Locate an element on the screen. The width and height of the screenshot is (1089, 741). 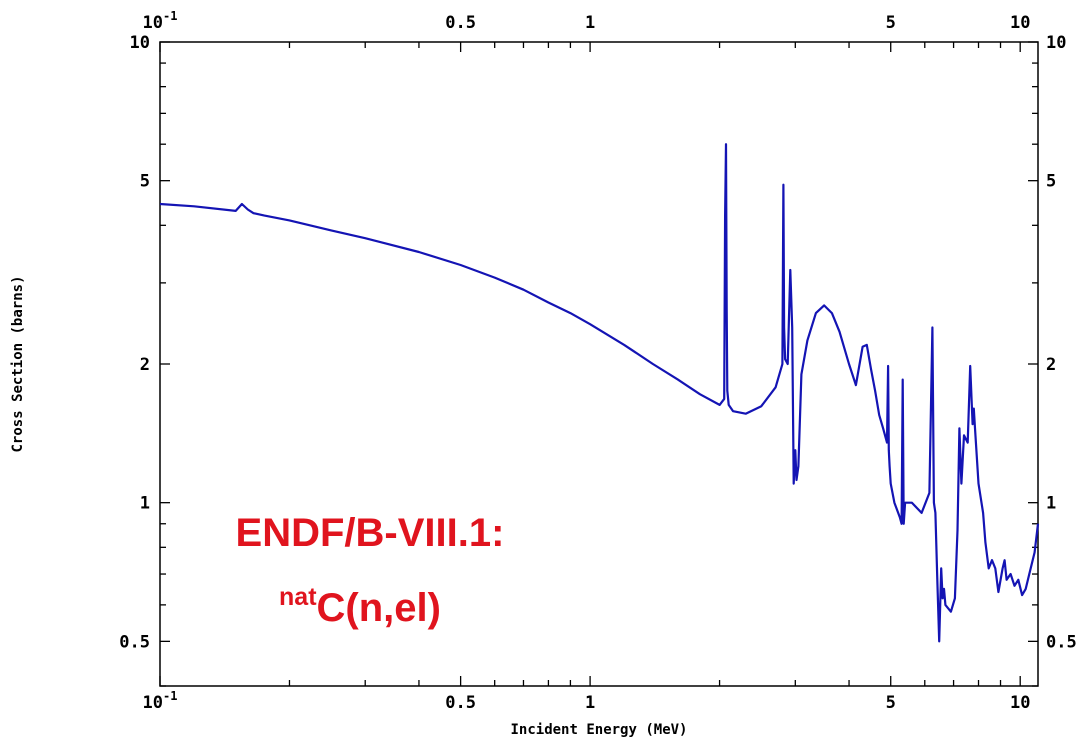
y-tick-label-right: 1 is located at coordinates (1051, 504).